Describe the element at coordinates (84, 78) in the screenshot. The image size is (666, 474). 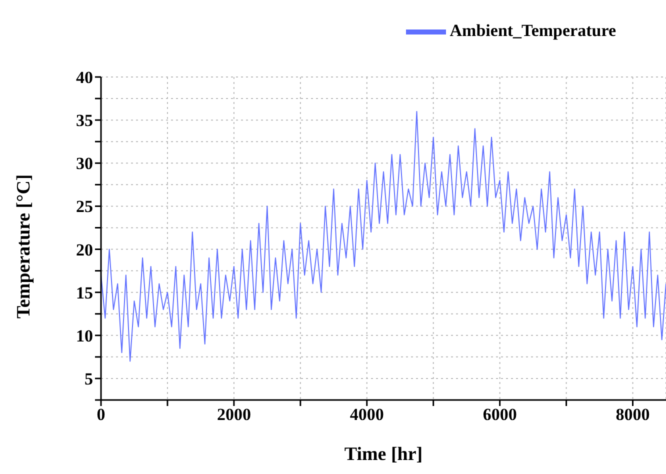
I see `y-tick-label: 40` at that location.